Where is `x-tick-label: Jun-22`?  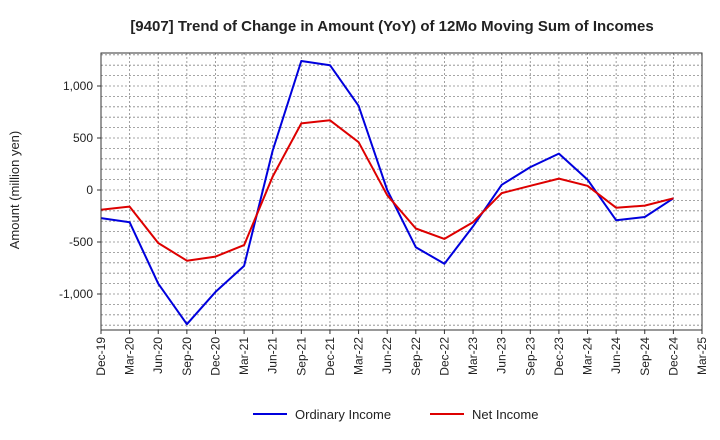 x-tick-label: Jun-22 is located at coordinates (387, 355).